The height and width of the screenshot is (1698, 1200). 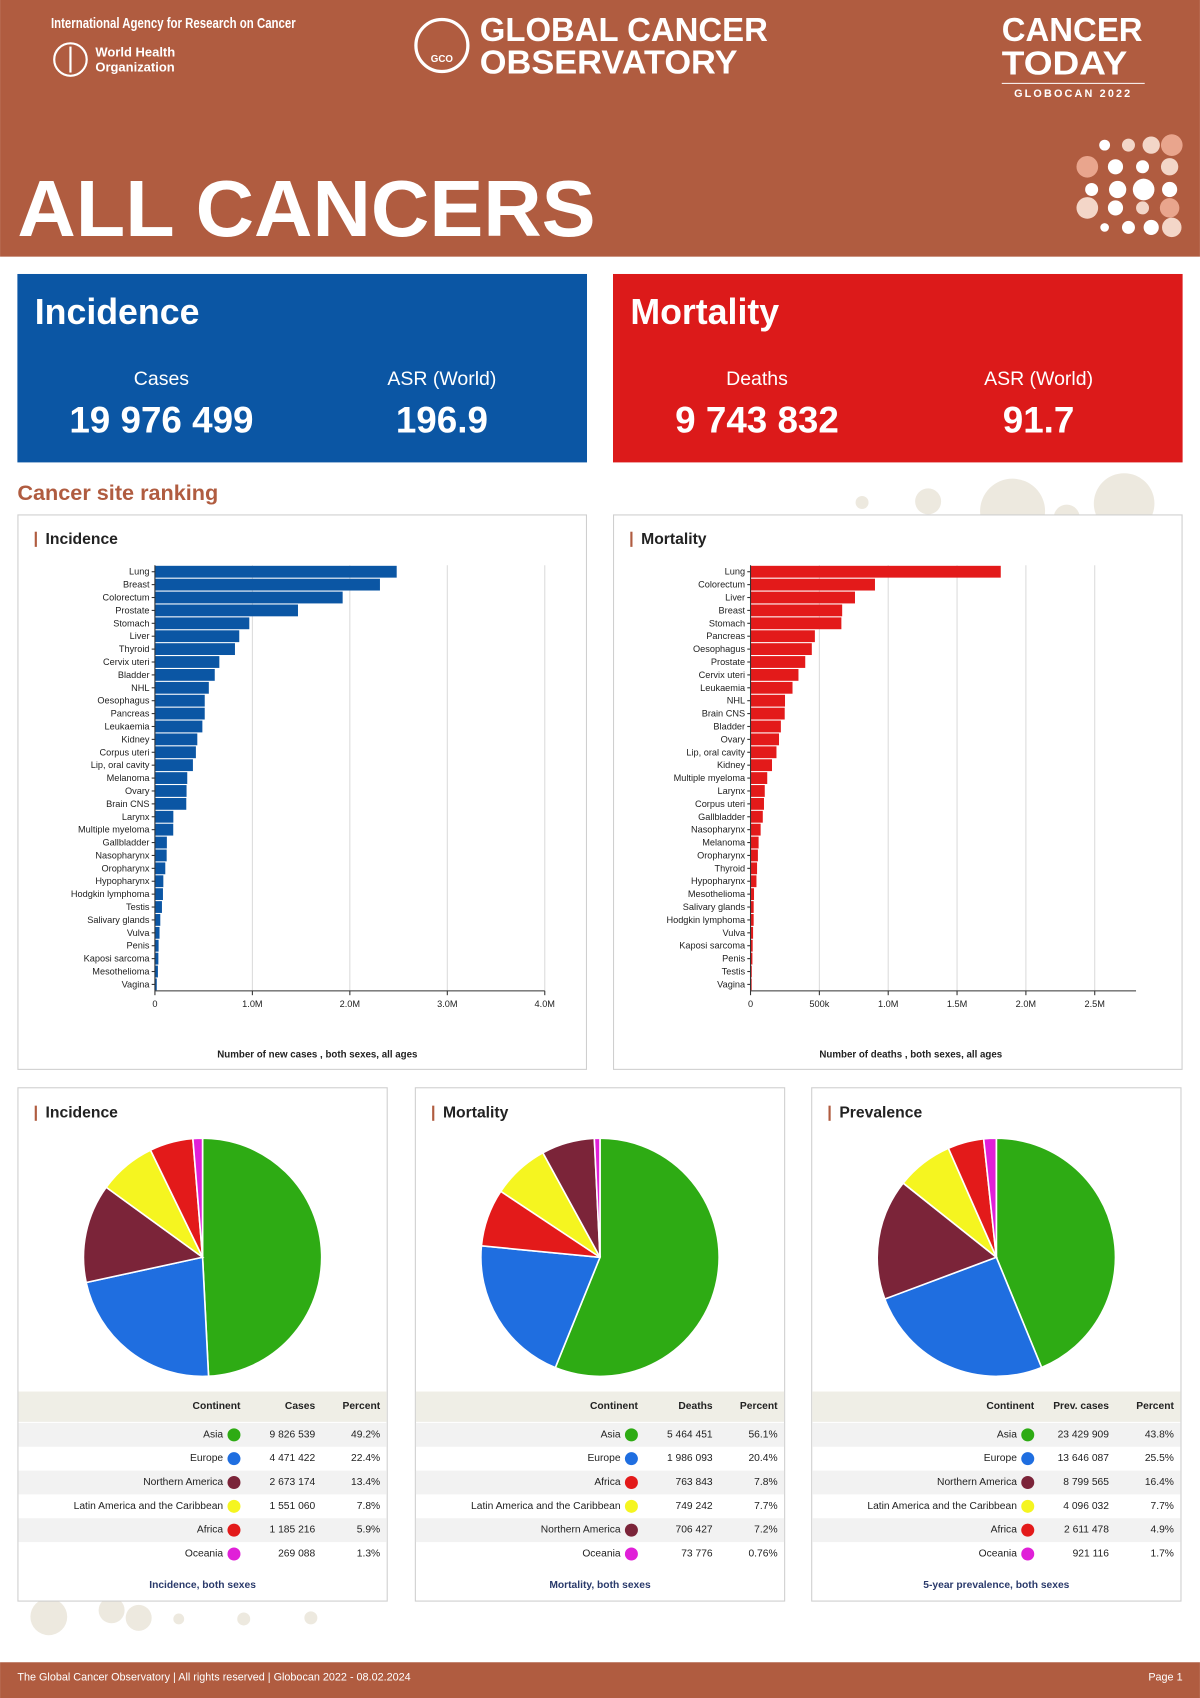 I want to click on percent: 5.9%, so click(x=368, y=1530).